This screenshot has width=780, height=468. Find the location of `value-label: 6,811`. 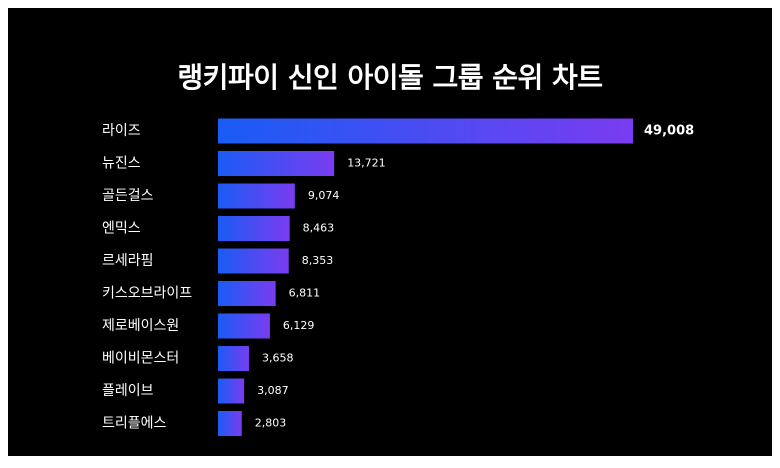

value-label: 6,811 is located at coordinates (305, 293).